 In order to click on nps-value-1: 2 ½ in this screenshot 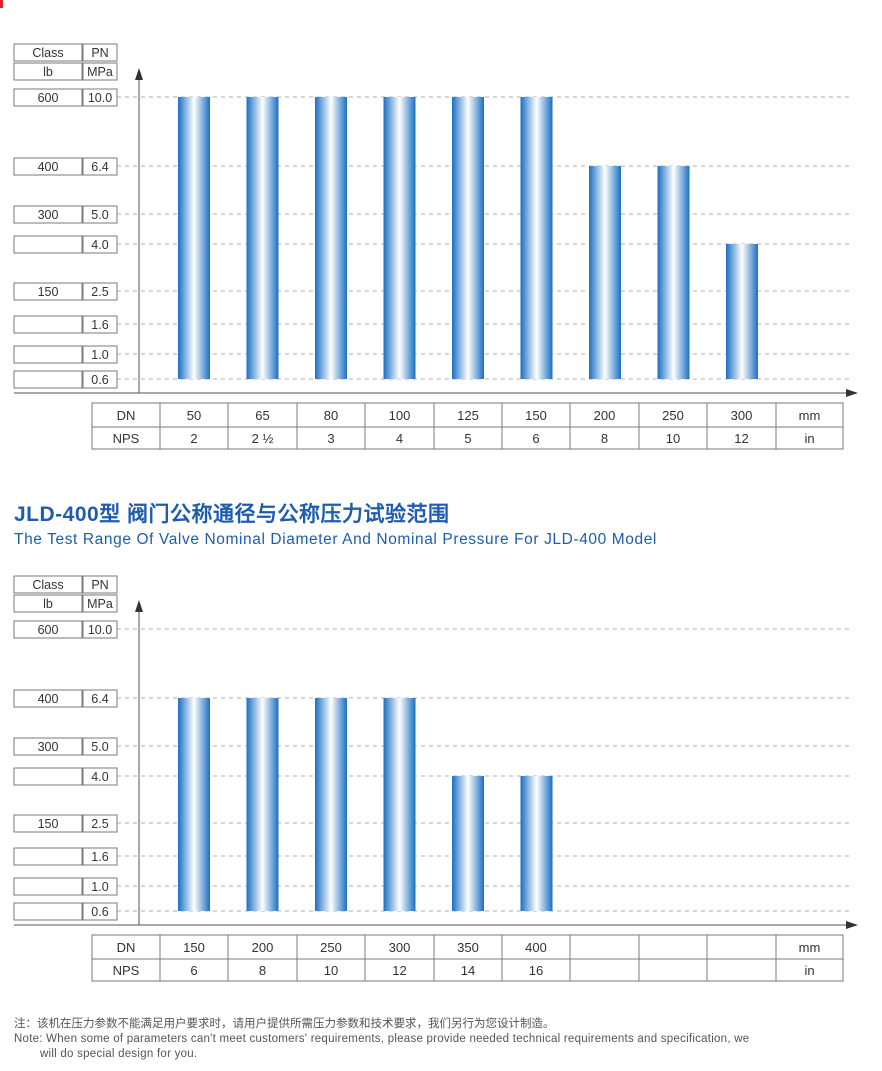, I will do `click(263, 438)`.